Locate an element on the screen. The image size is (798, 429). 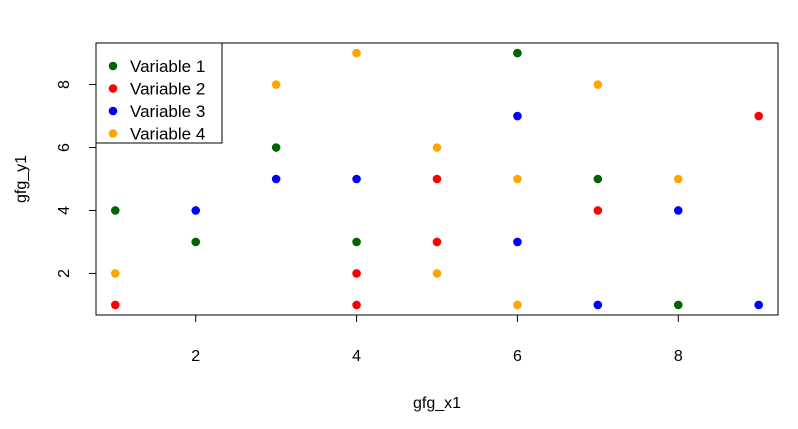
x-tick-label: 2 is located at coordinates (195, 356).